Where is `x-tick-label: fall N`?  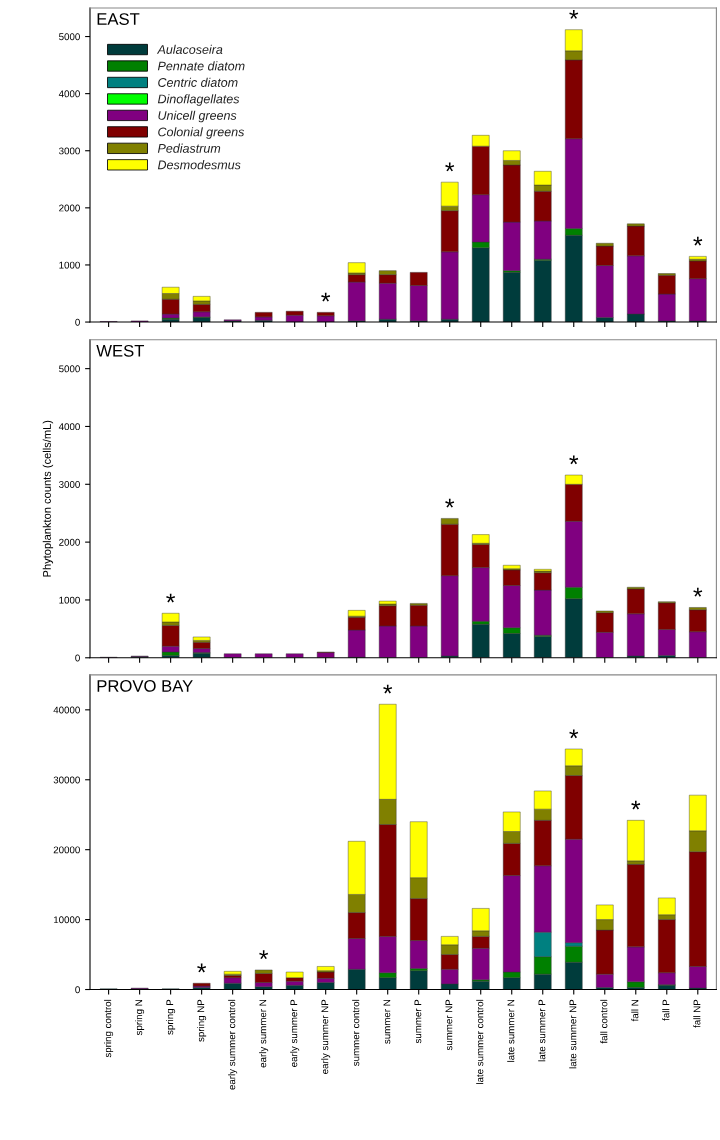 x-tick-label: fall N is located at coordinates (635, 1011).